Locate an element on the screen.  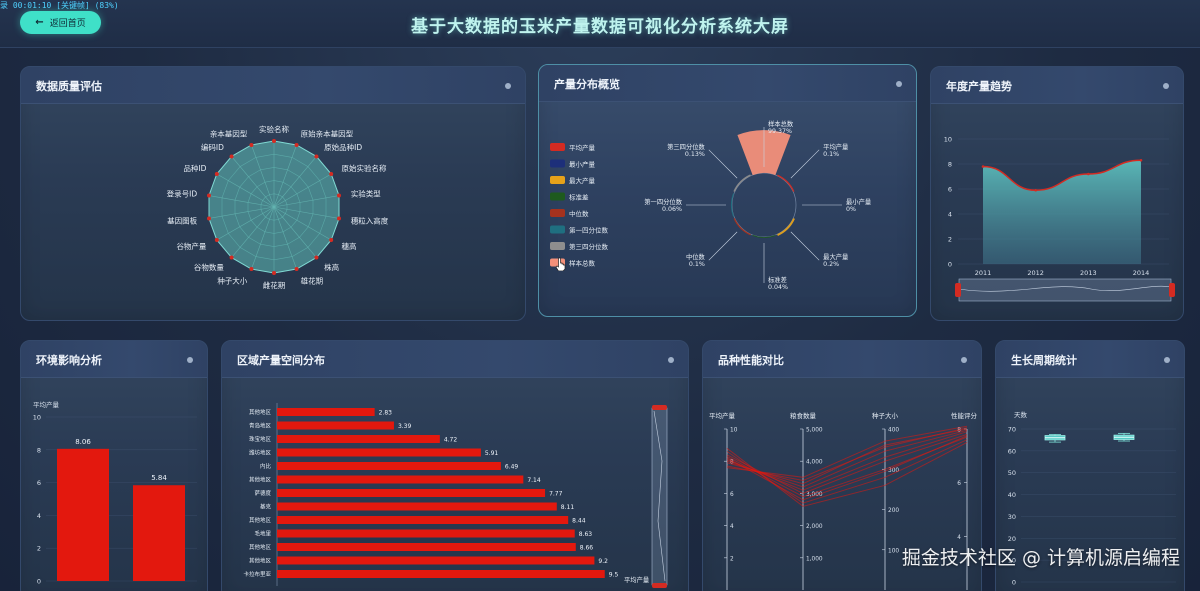
radar-indicator-label: 基因图板 is located at coordinates (182, 221).